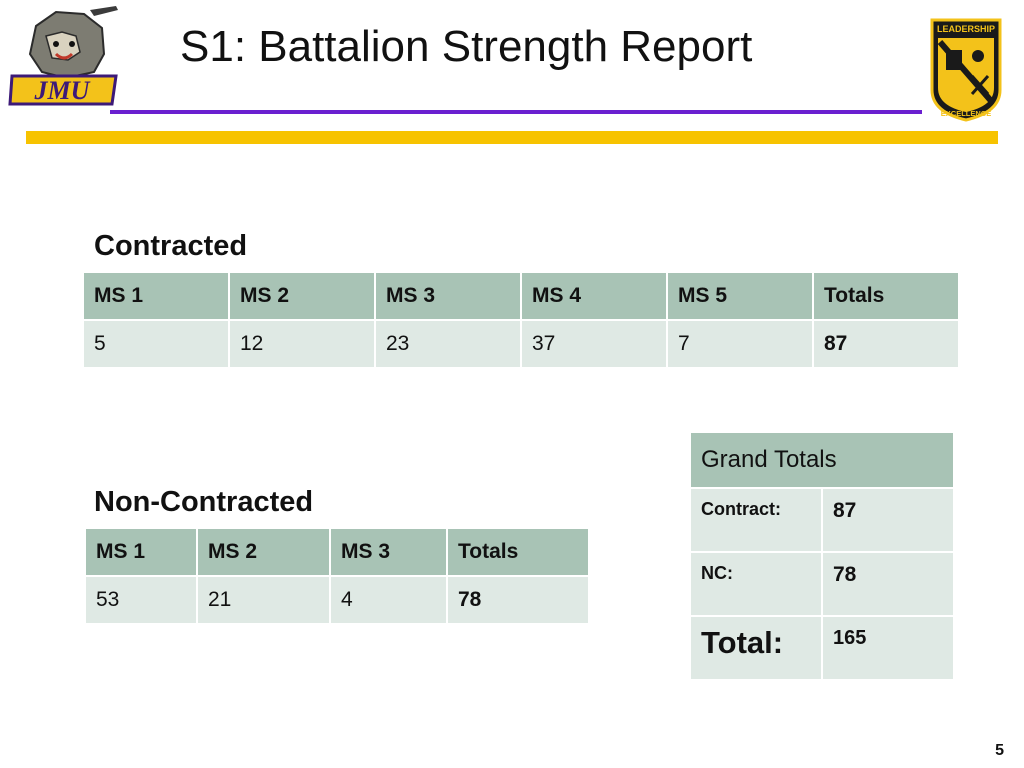 Image resolution: width=1024 pixels, height=768 pixels. I want to click on table-header-row: Grand Totals, so click(822, 460).